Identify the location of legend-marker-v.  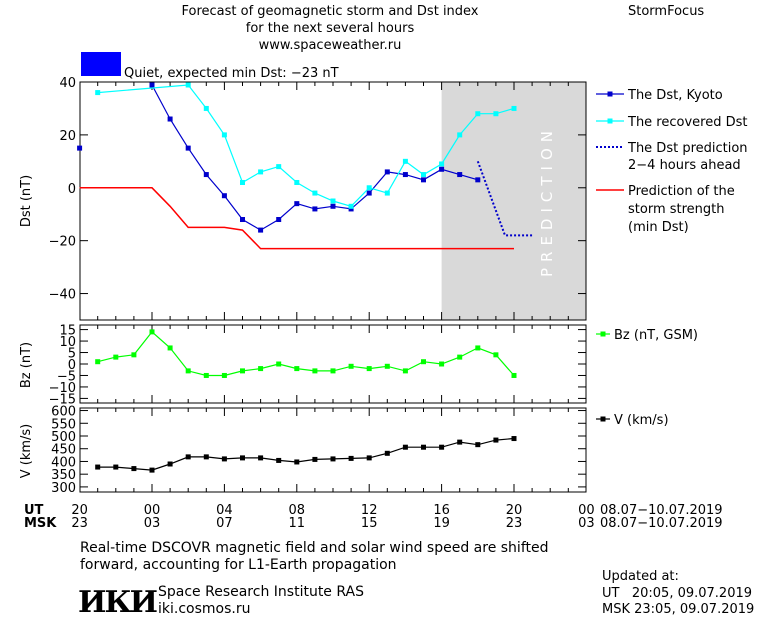
(603, 419).